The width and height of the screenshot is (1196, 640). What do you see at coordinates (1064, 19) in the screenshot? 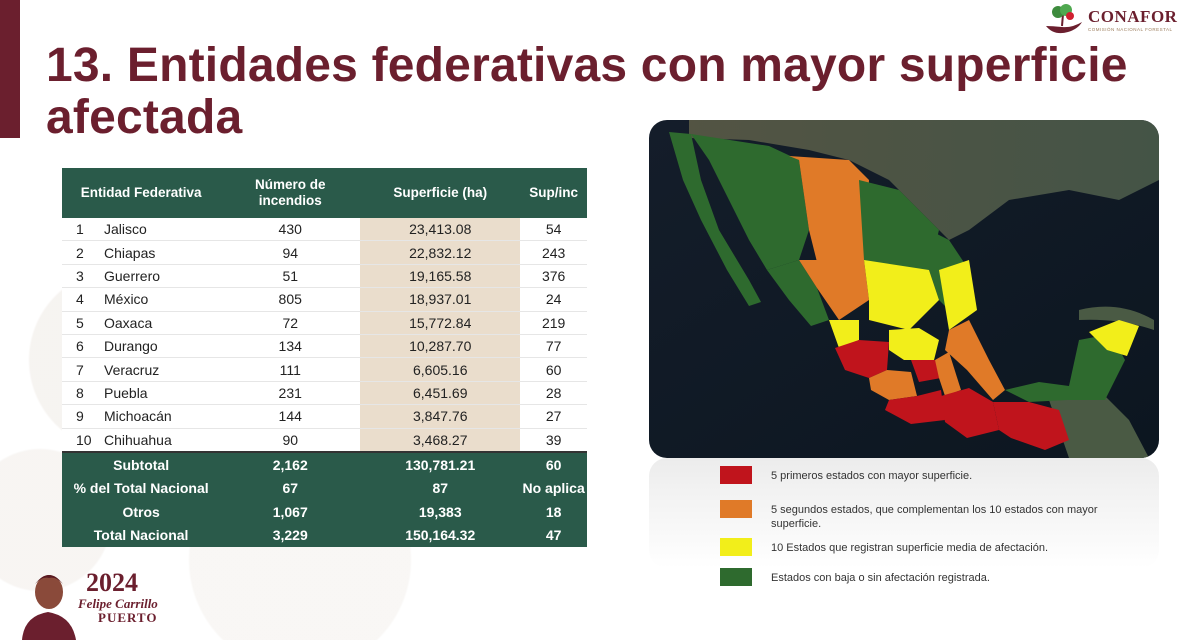
I see `tree-hand-icon` at bounding box center [1064, 19].